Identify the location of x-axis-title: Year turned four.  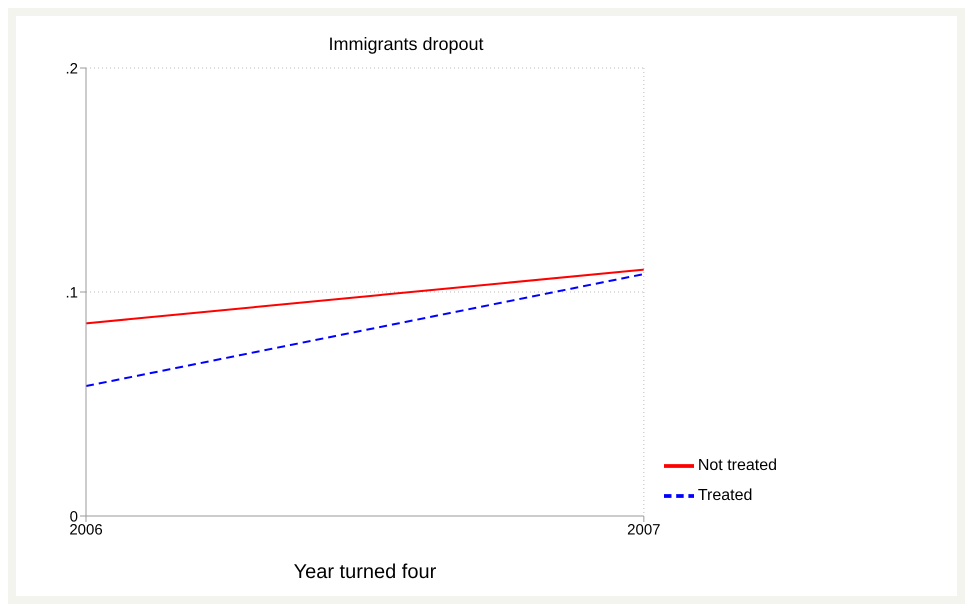
(365, 572).